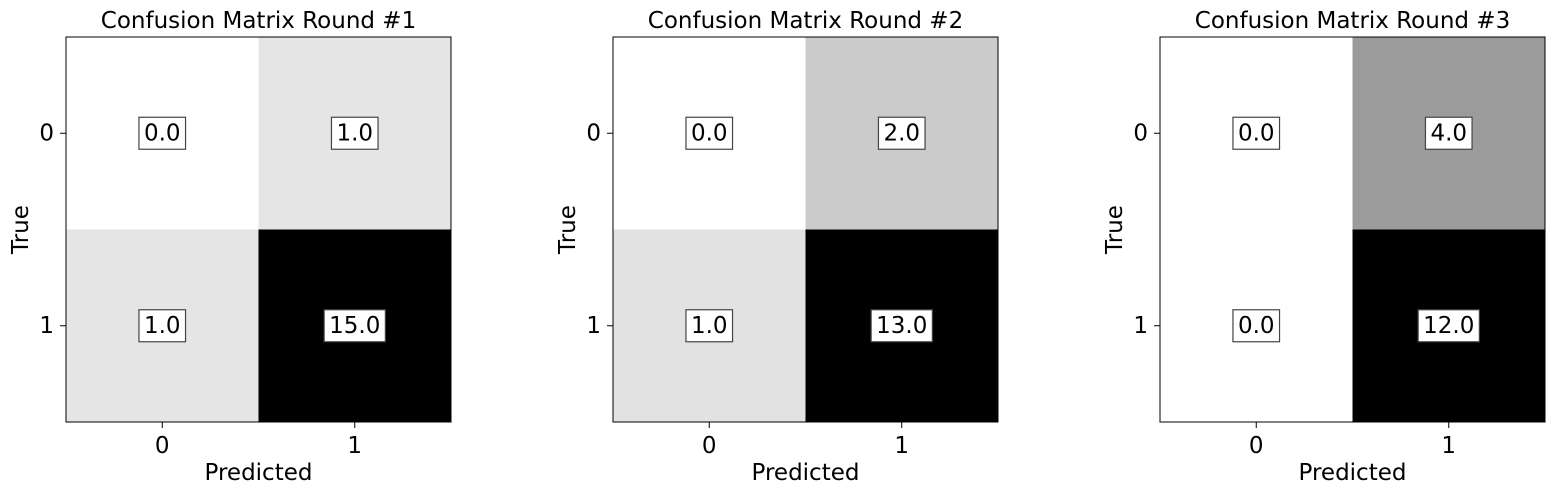 This screenshot has width=1553, height=495. What do you see at coordinates (1115, 230) in the screenshot?
I see `y-axis-label-3: True` at bounding box center [1115, 230].